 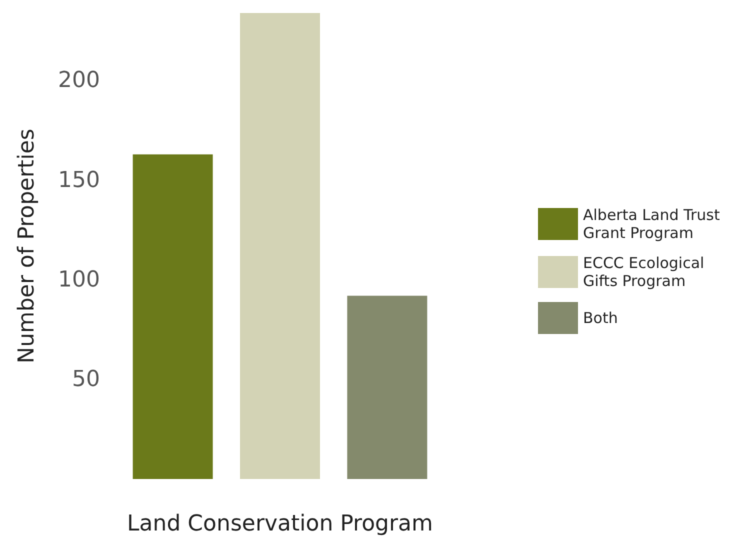 I want to click on legend-label: ECCC Ecological Gifts Program, so click(x=646, y=272).